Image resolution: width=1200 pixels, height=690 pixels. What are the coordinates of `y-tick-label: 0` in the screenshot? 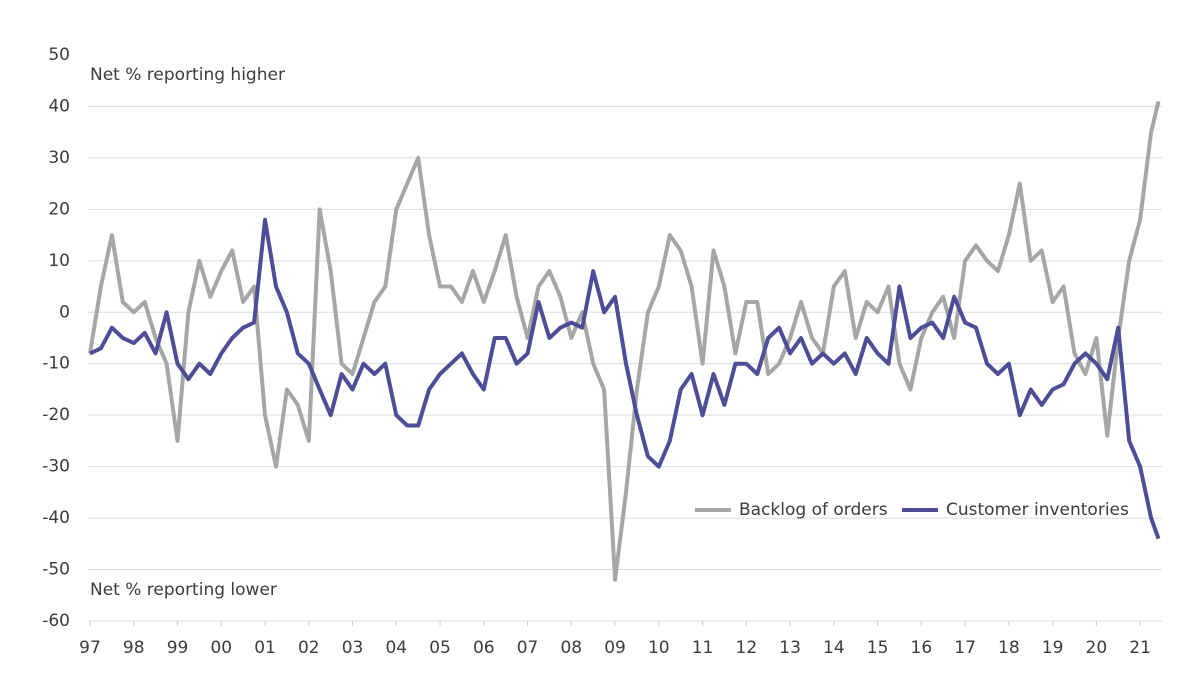 It's located at (64, 312).